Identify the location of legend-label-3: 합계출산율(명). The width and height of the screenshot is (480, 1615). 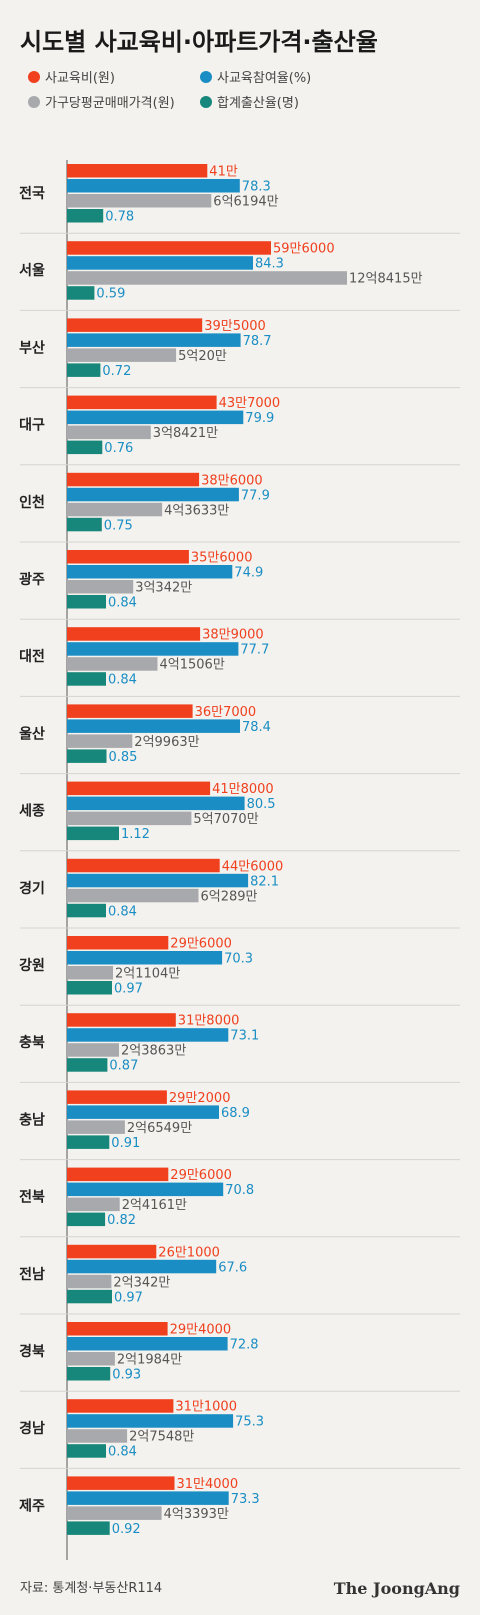
(258, 103).